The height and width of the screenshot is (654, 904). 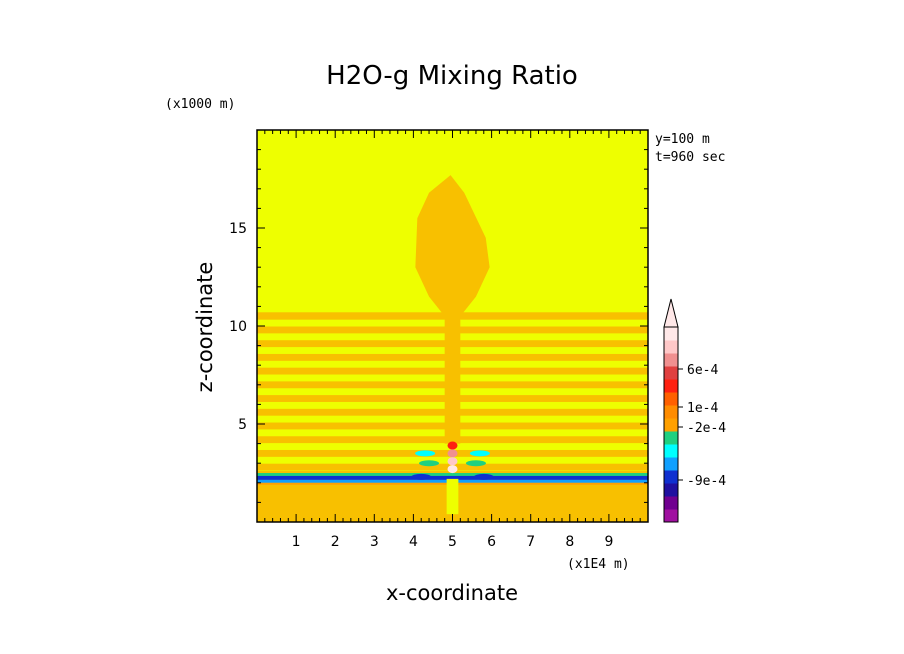 I want to click on colorbar-label: -9e-4, so click(x=706, y=481).